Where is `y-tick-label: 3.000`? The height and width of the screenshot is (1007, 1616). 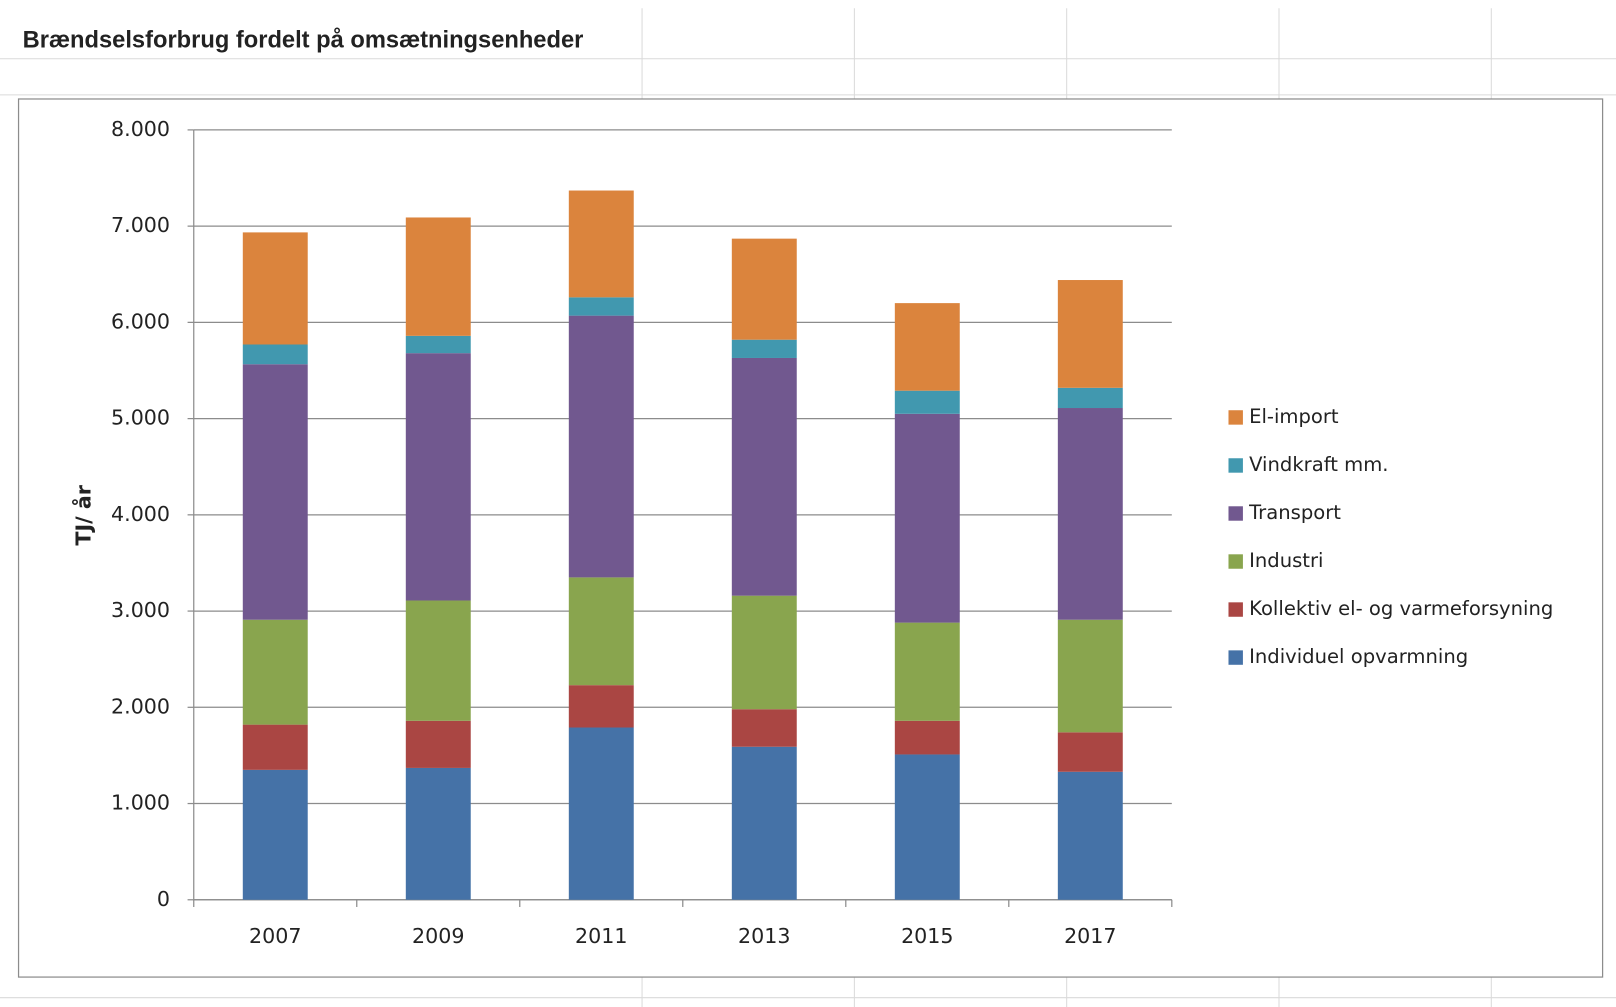 y-tick-label: 3.000 is located at coordinates (140, 610).